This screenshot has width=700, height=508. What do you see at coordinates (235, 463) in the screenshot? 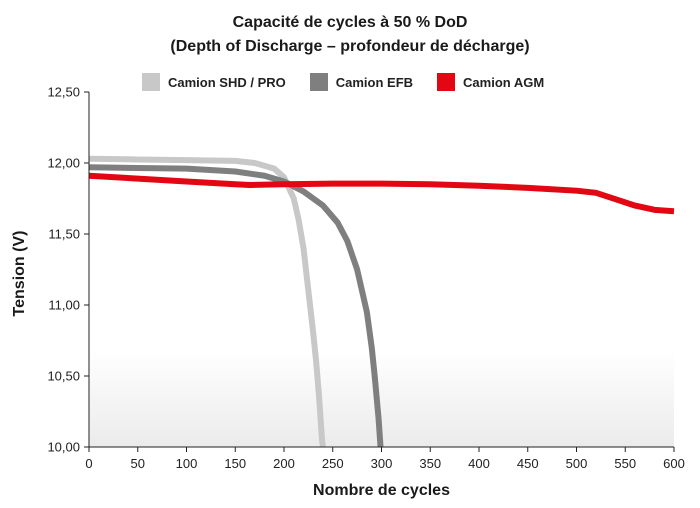
I see `x-tick-label: 150` at bounding box center [235, 463].